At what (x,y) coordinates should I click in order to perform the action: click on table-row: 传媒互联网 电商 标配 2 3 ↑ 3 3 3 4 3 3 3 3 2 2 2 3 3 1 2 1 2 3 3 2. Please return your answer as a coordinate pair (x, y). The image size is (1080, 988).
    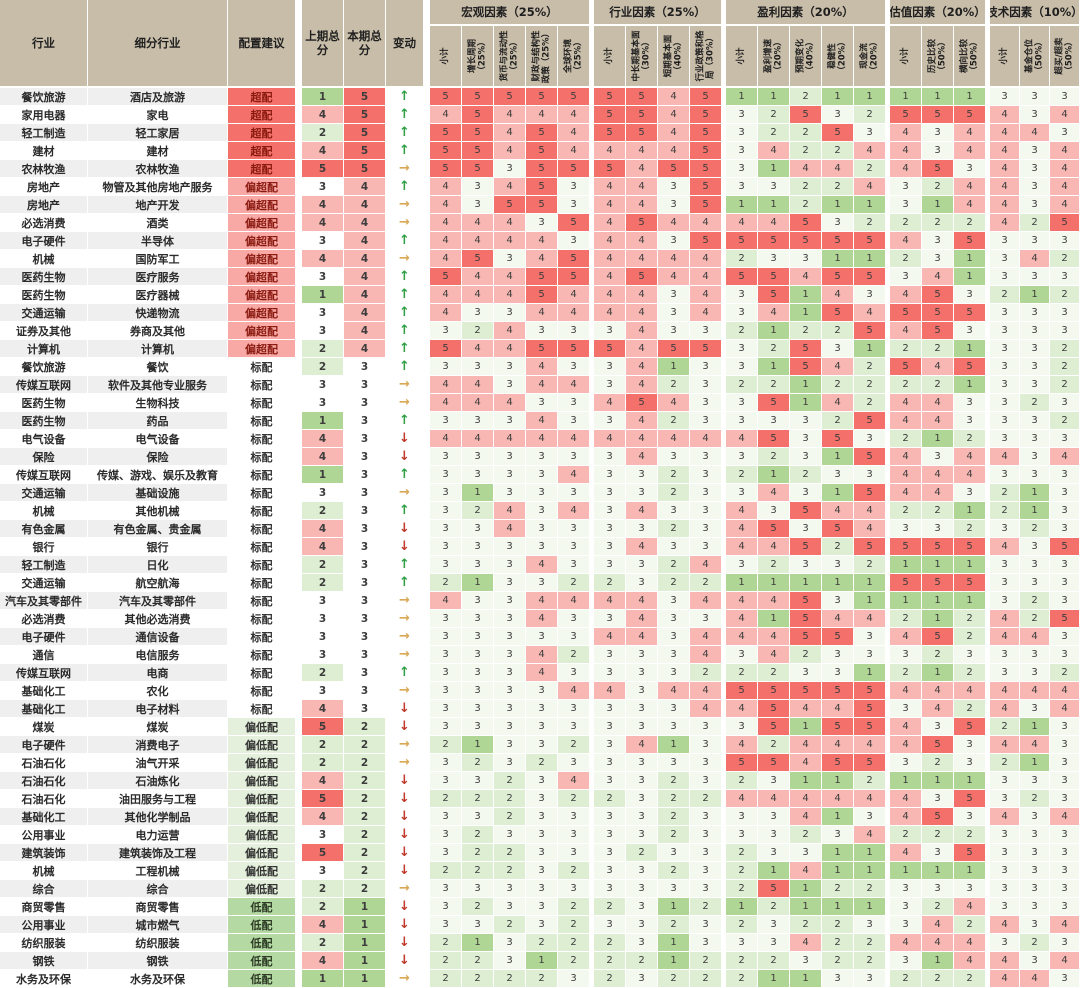
    Looking at the image, I should click on (540, 672).